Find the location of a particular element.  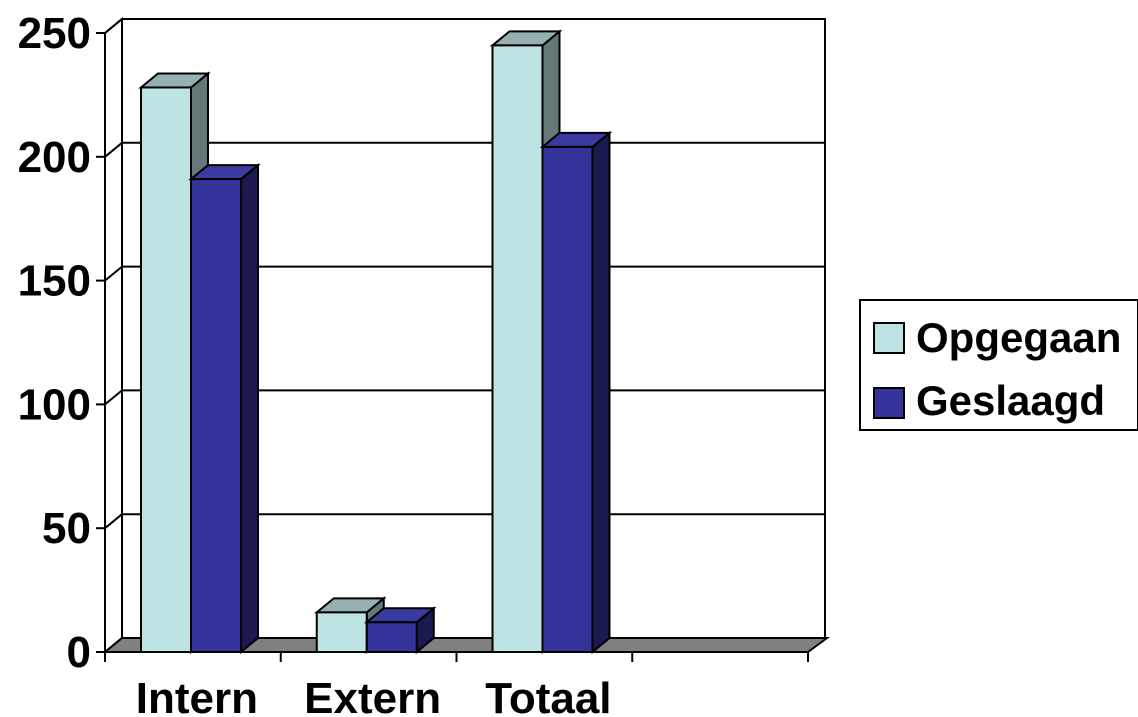

x-tick-labels: Intern Extern Totaal is located at coordinates (374, 695).